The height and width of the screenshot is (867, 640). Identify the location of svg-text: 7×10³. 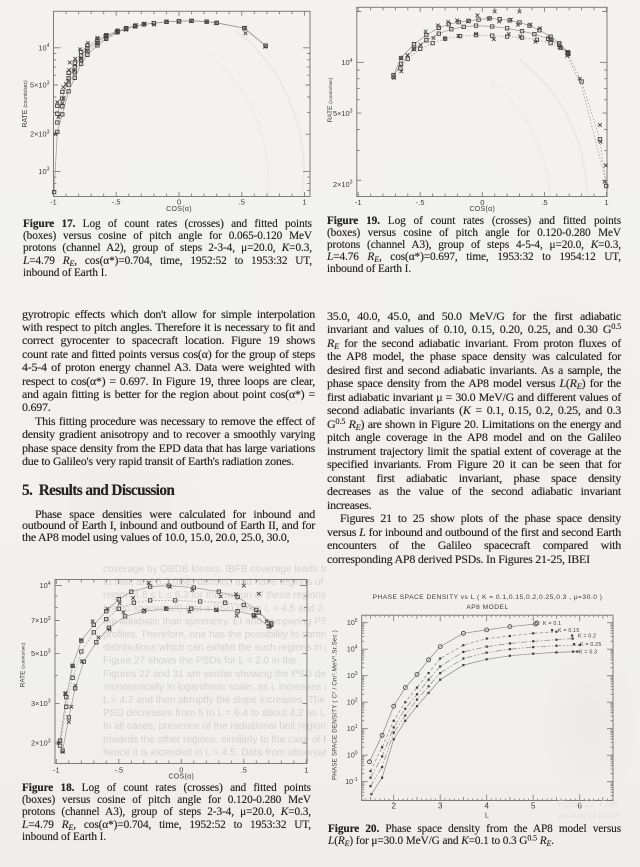
(41, 620).